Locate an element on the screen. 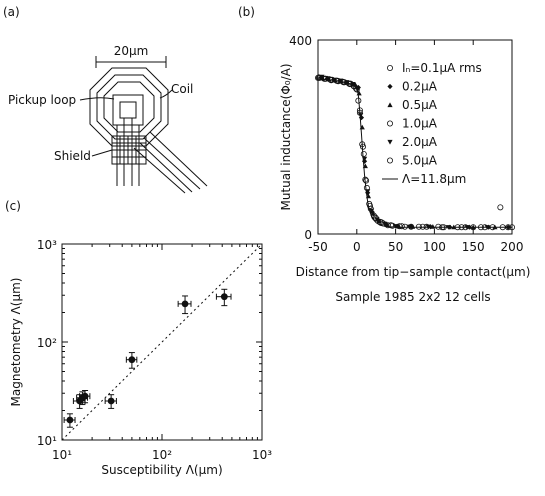  plot-c-ytick-label: 10¹ is located at coordinates (47, 441).